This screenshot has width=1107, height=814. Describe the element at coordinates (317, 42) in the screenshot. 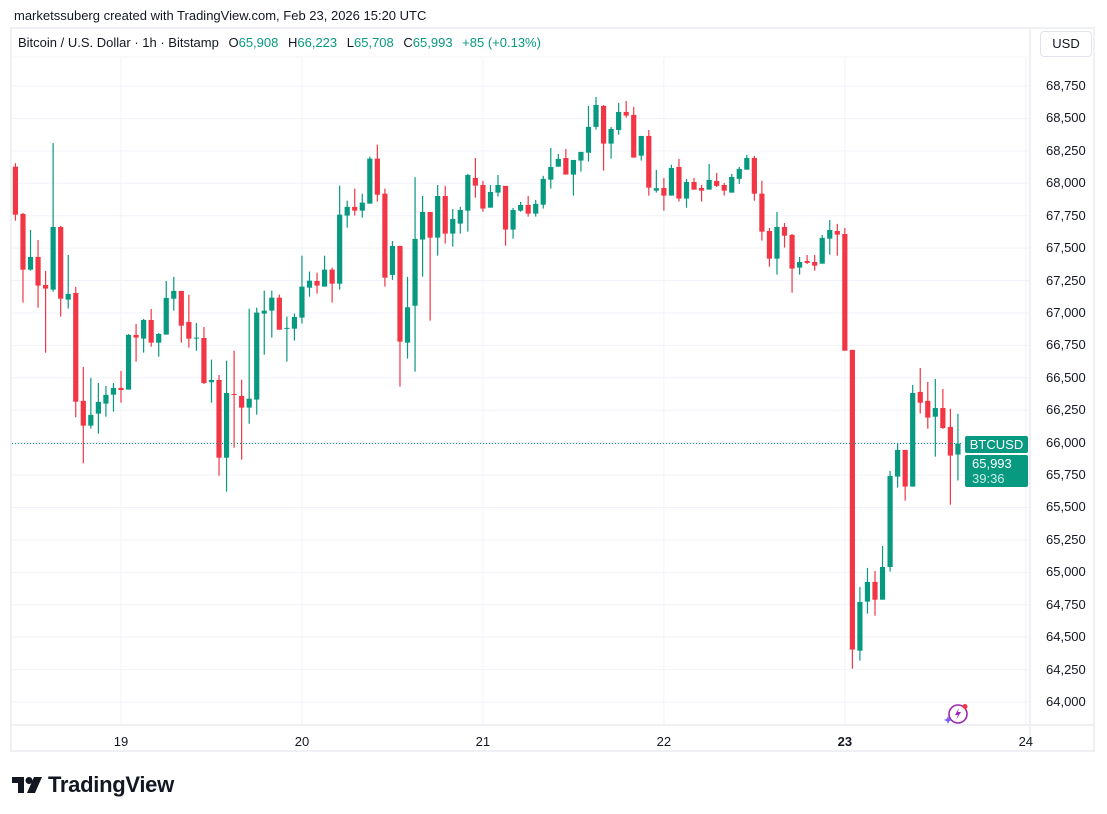

I see `high-value: 66,223` at that location.